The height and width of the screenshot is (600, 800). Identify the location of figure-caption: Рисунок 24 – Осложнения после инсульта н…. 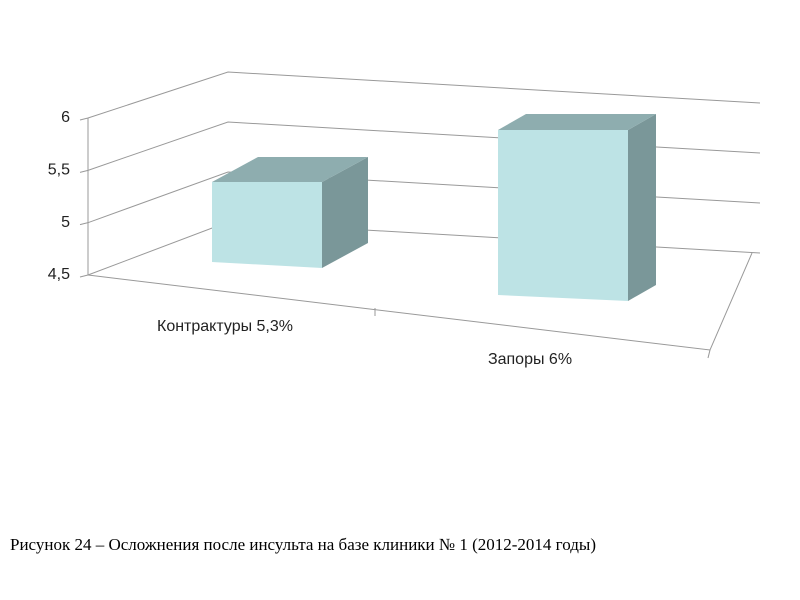
(303, 544).